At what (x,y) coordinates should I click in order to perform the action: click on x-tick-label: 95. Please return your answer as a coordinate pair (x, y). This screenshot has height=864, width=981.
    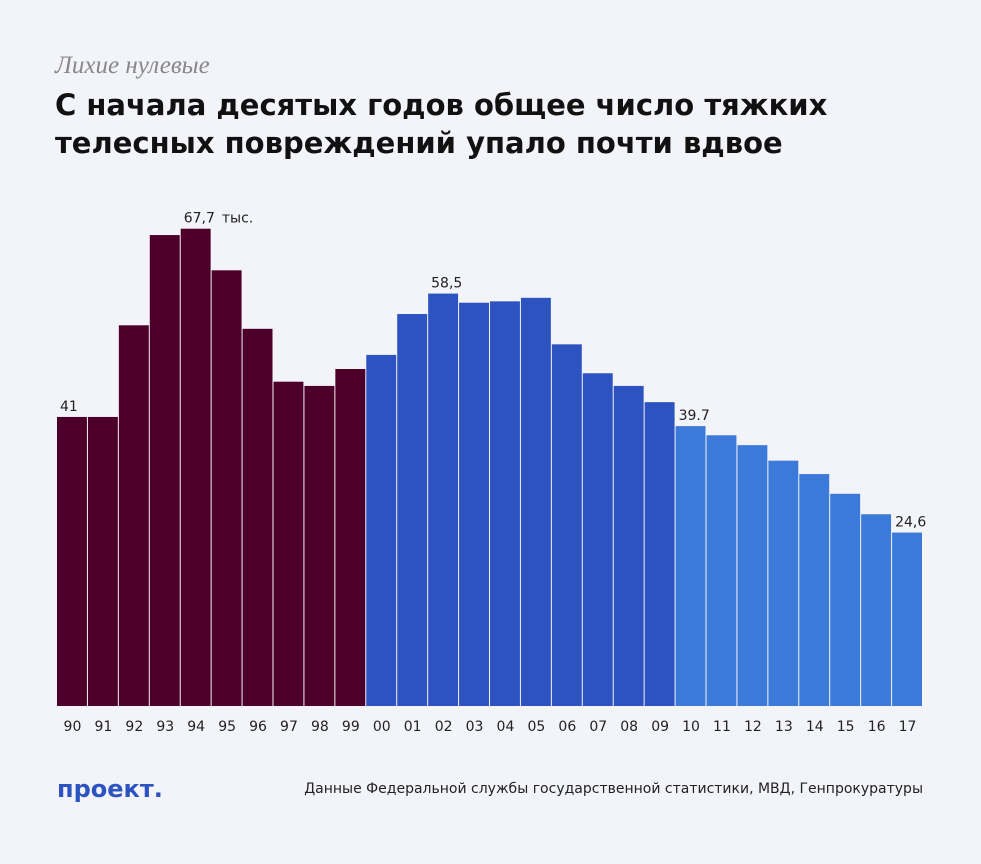
    Looking at the image, I should click on (227, 727).